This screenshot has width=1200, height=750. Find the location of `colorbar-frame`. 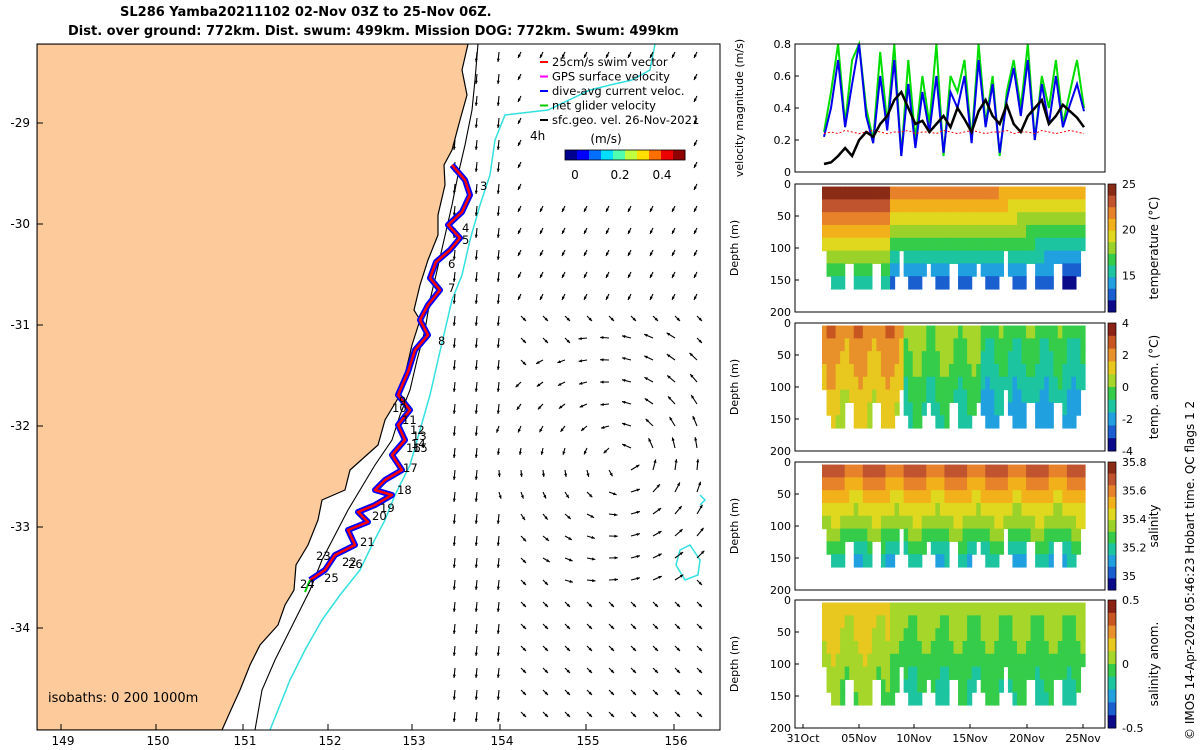

colorbar-frame is located at coordinates (1112, 387).